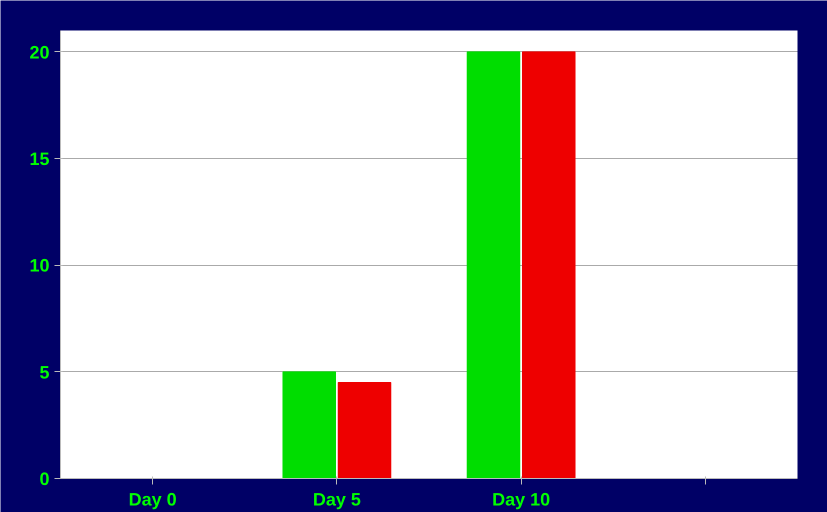  Describe the element at coordinates (44, 479) in the screenshot. I see `y-tick-label: 0` at that location.